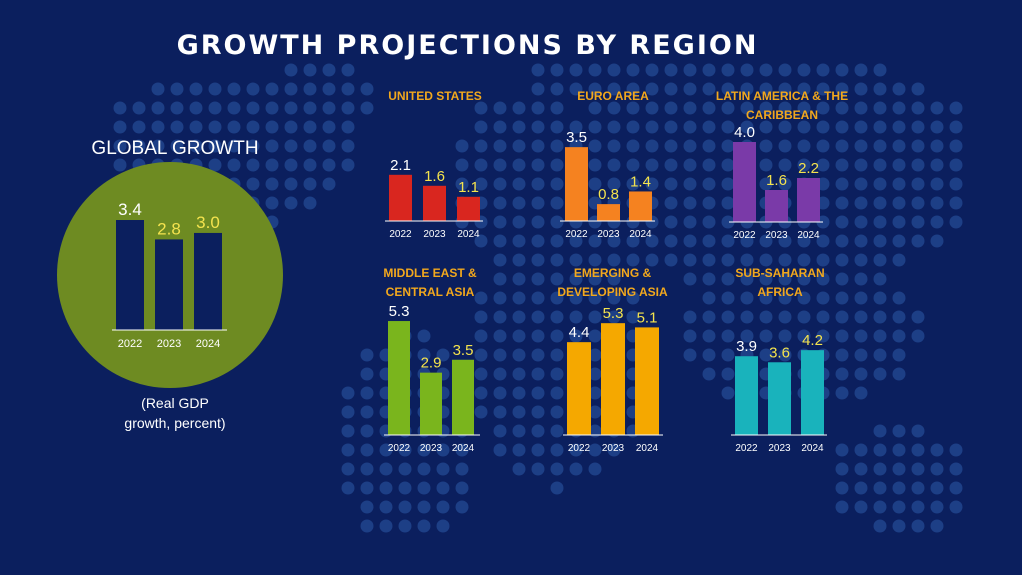 The width and height of the screenshot is (1022, 575). I want to click on year-tick-label: 2023, so click(779, 448).